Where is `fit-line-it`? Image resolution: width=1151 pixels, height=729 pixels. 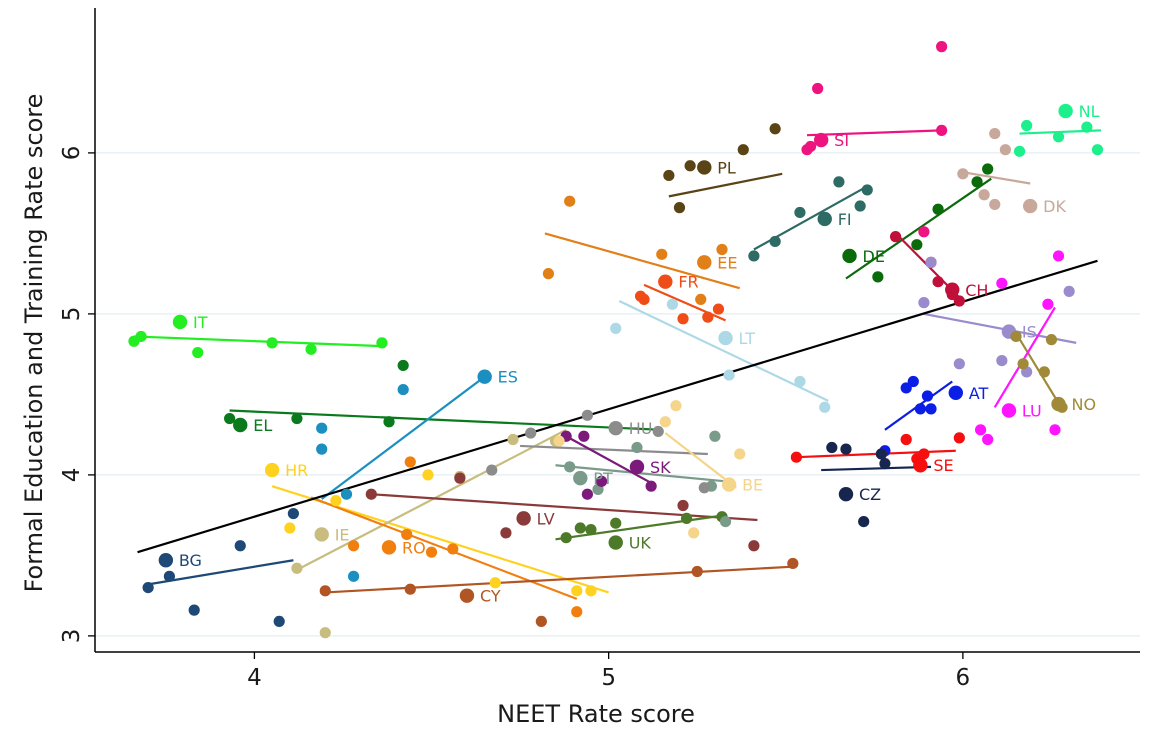
fit-line-it is located at coordinates (257, 341).